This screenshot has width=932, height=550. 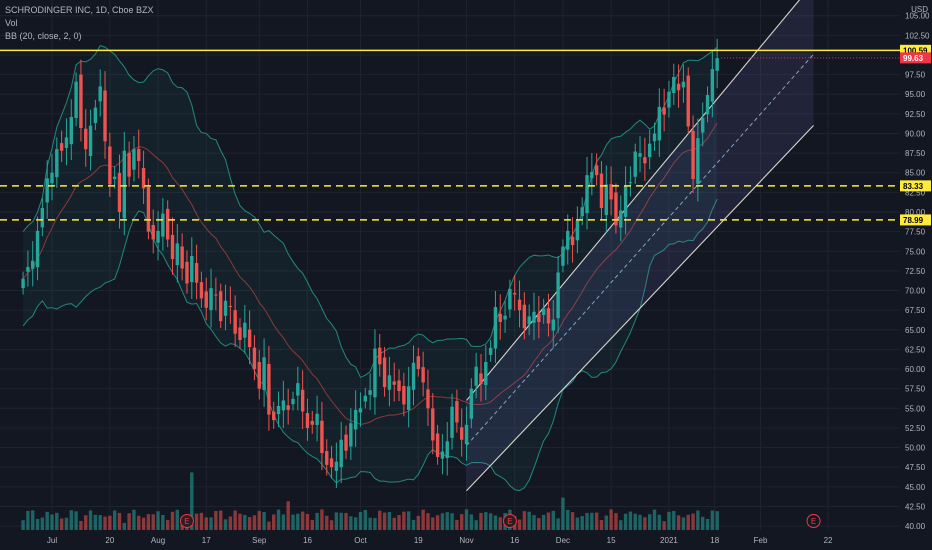 What do you see at coordinates (915, 271) in the screenshot?
I see `y-tick-label: 72.50` at bounding box center [915, 271].